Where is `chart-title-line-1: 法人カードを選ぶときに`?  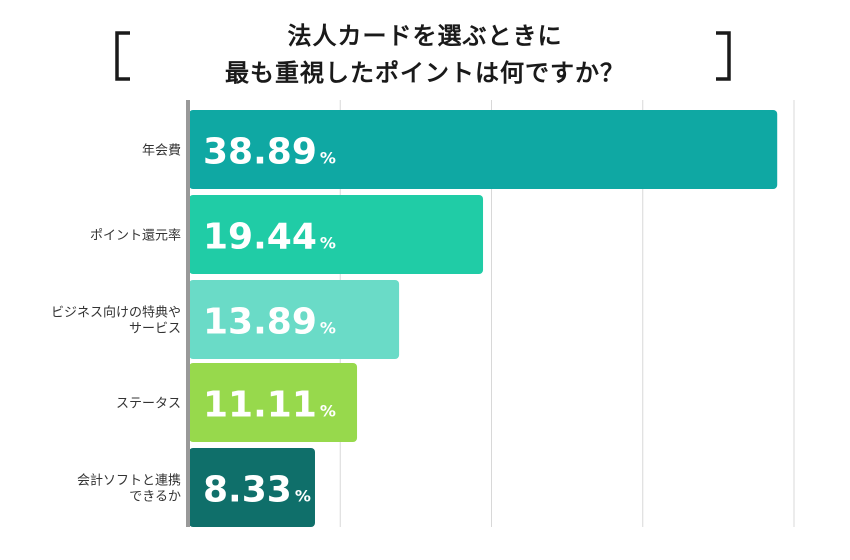 chart-title-line-1: 法人カードを選ぶときに is located at coordinates (425, 36).